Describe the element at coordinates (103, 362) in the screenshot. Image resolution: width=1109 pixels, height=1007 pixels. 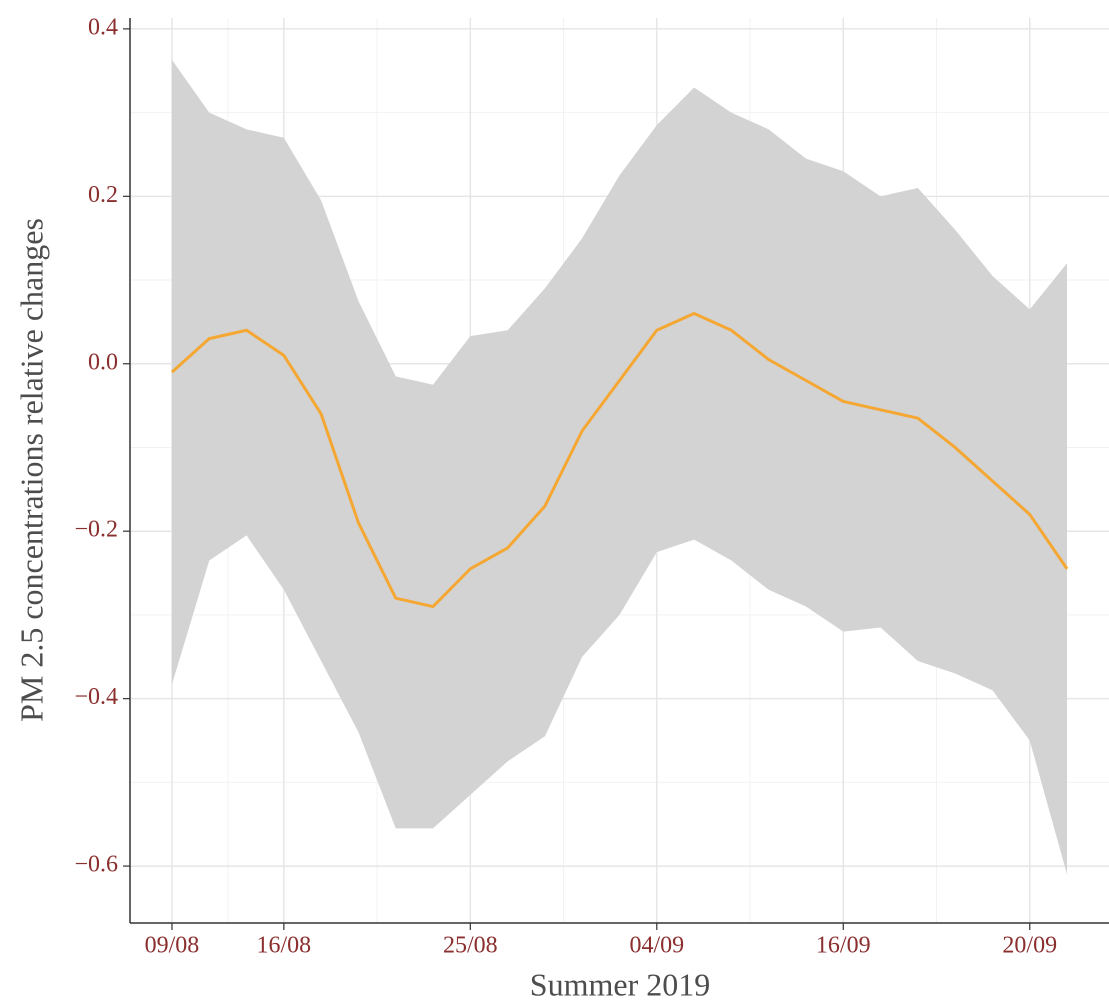
I see `y-tick-label: 0.0` at that location.